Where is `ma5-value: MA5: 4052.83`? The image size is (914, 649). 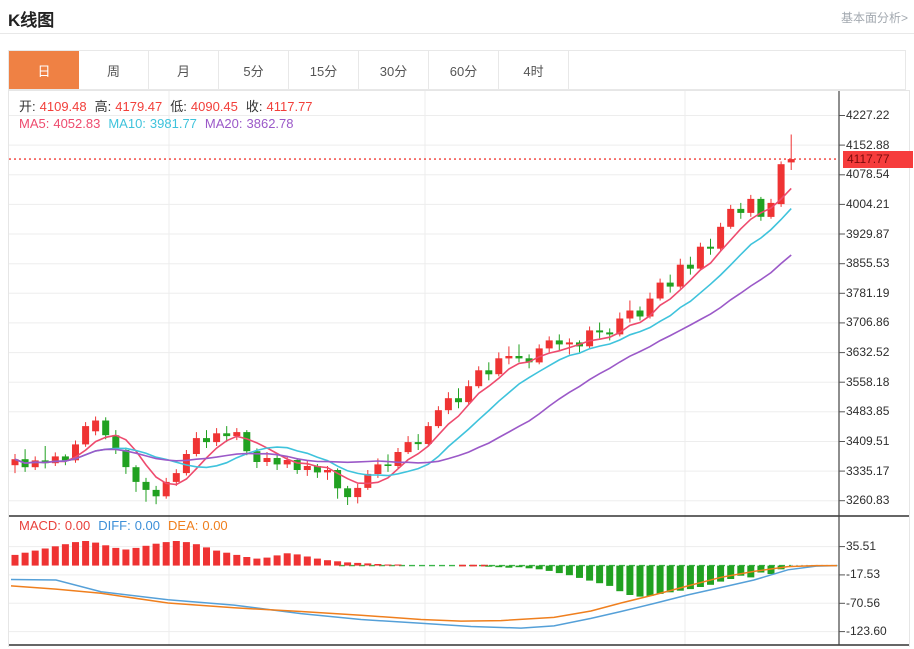
ma5-value: MA5: 4052.83 is located at coordinates (60, 123).